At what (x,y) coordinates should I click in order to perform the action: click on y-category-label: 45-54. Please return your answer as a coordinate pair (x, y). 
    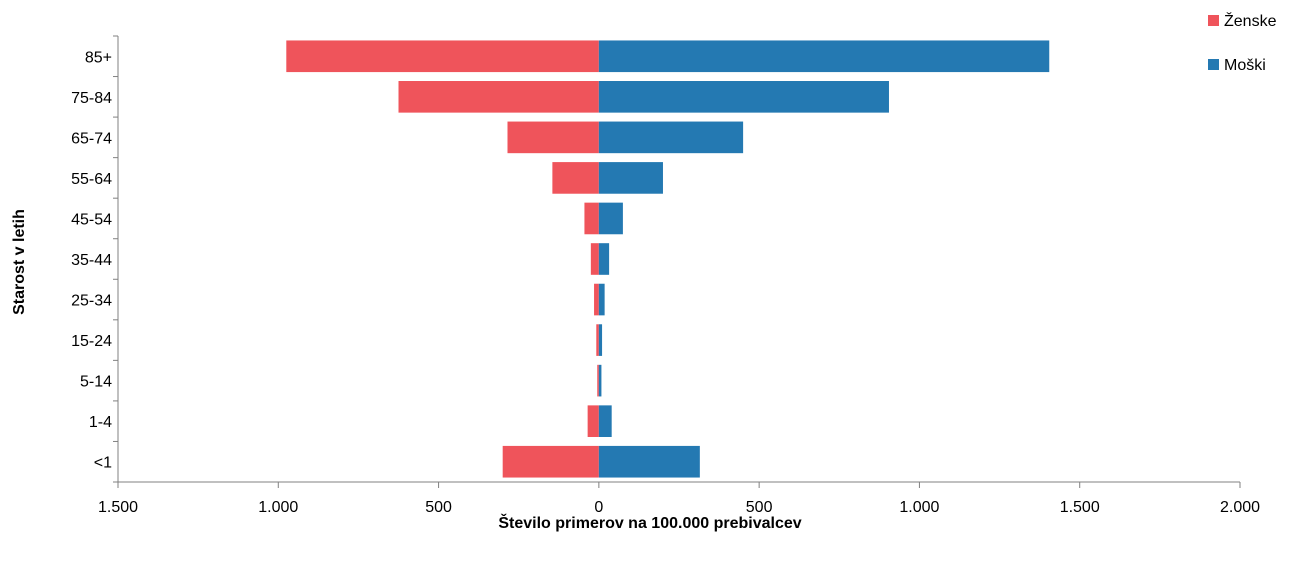
    Looking at the image, I should click on (91, 219).